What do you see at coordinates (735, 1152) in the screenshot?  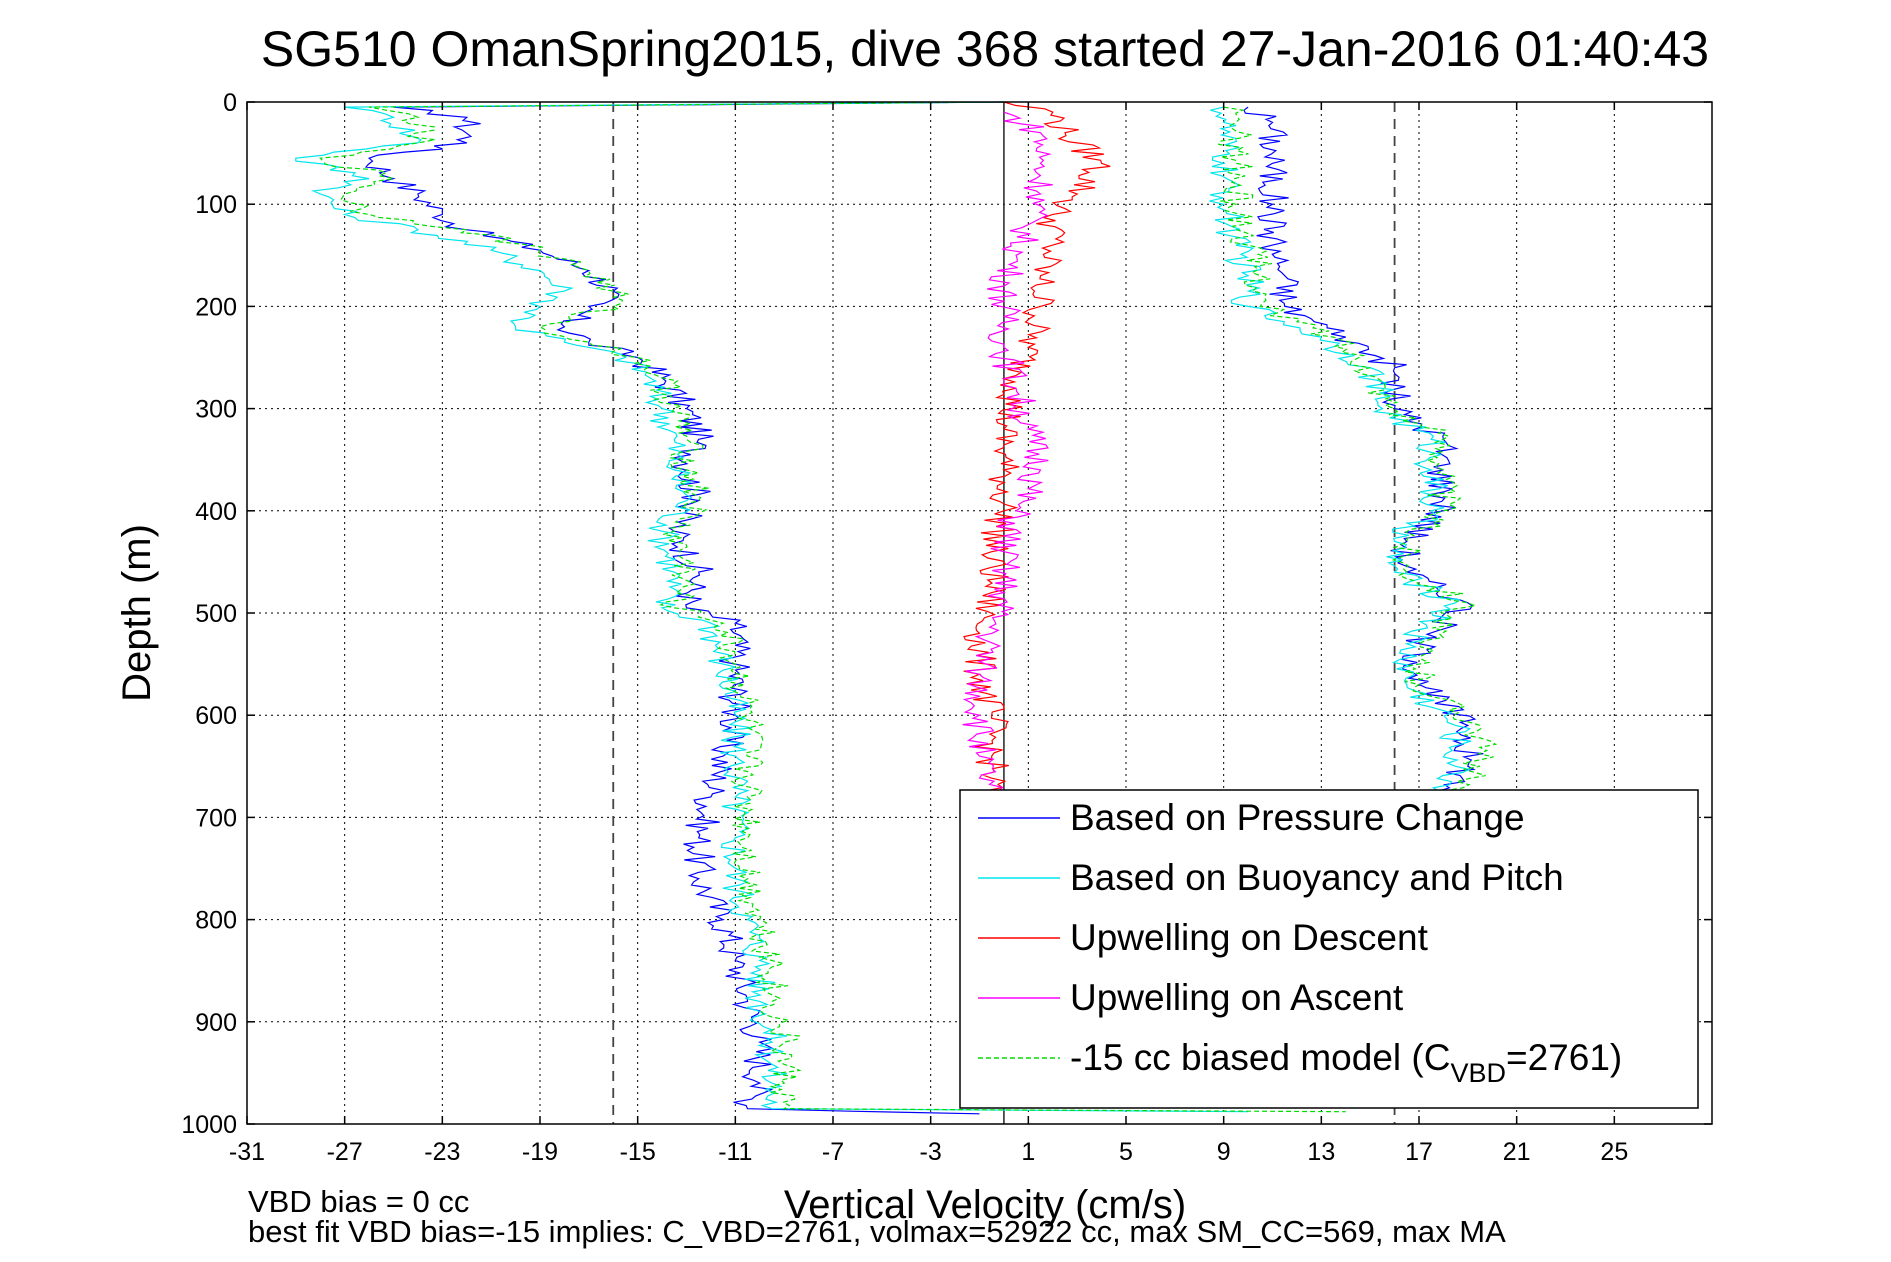 I see `x-tick-label: -11` at bounding box center [735, 1152].